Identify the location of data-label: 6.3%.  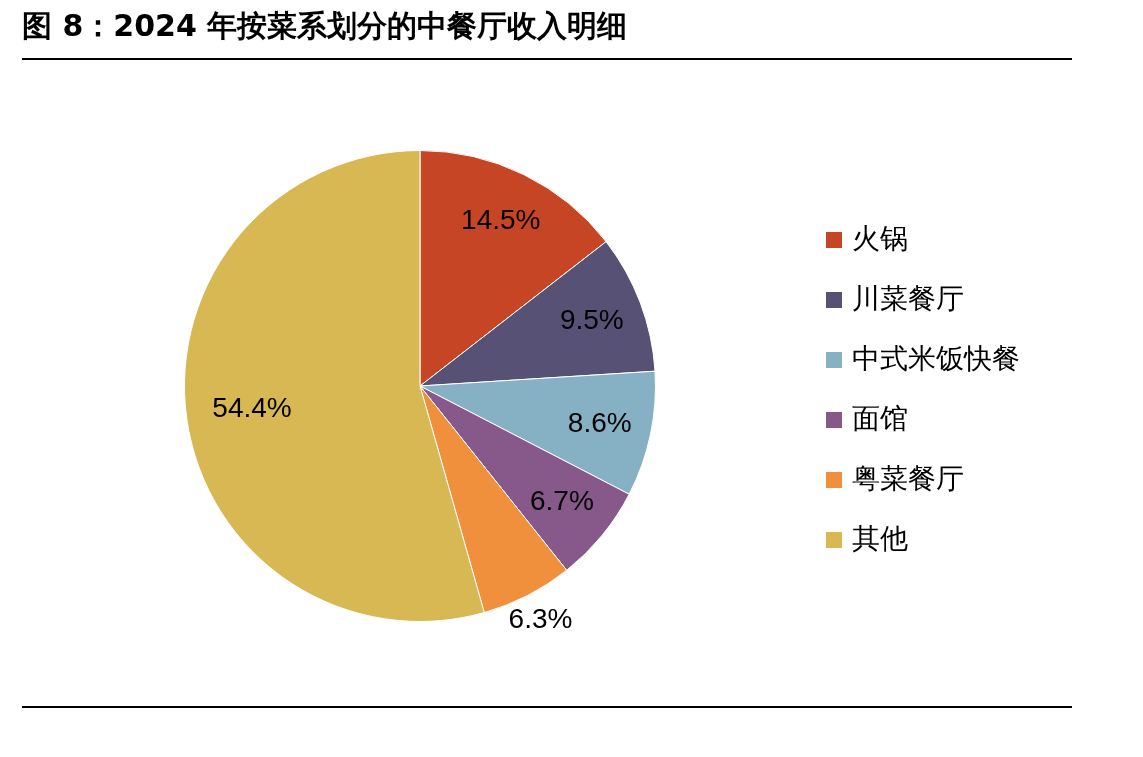
(540, 619).